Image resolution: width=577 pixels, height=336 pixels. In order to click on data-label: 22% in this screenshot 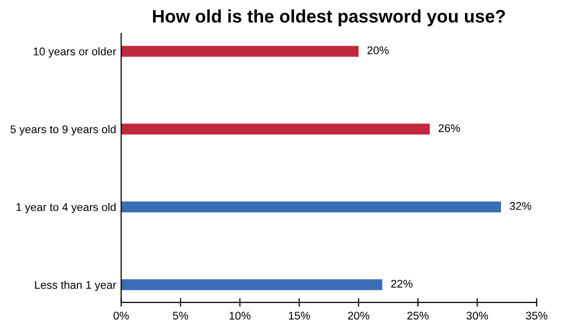, I will do `click(401, 284)`.